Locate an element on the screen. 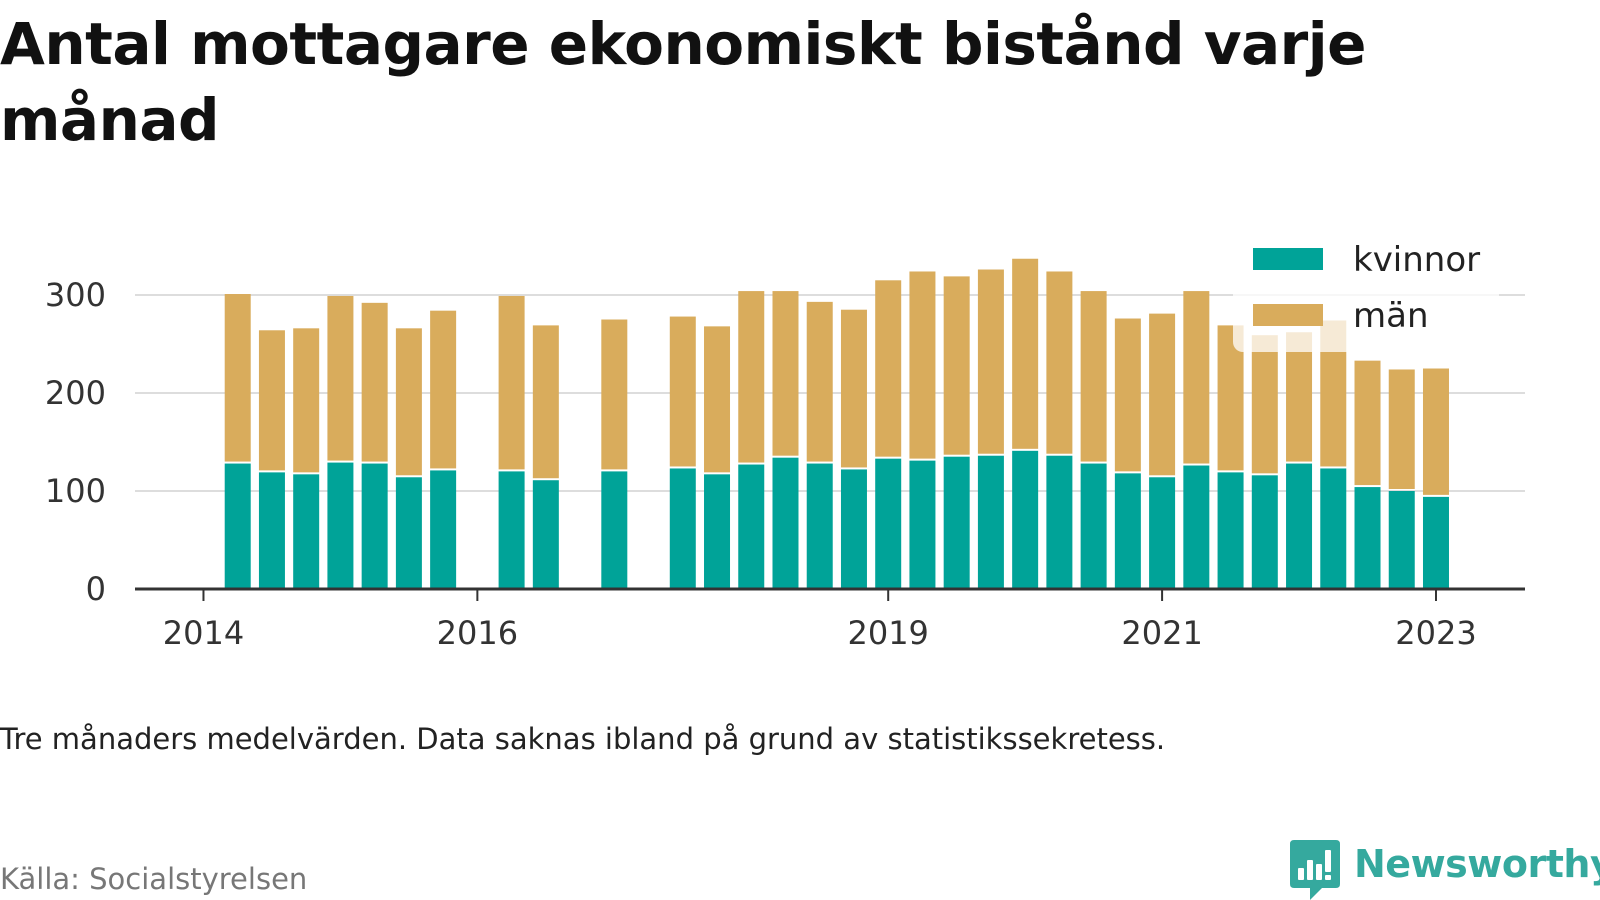 This screenshot has height=900, width=1600. y-tick-label: 300 is located at coordinates (75, 295).